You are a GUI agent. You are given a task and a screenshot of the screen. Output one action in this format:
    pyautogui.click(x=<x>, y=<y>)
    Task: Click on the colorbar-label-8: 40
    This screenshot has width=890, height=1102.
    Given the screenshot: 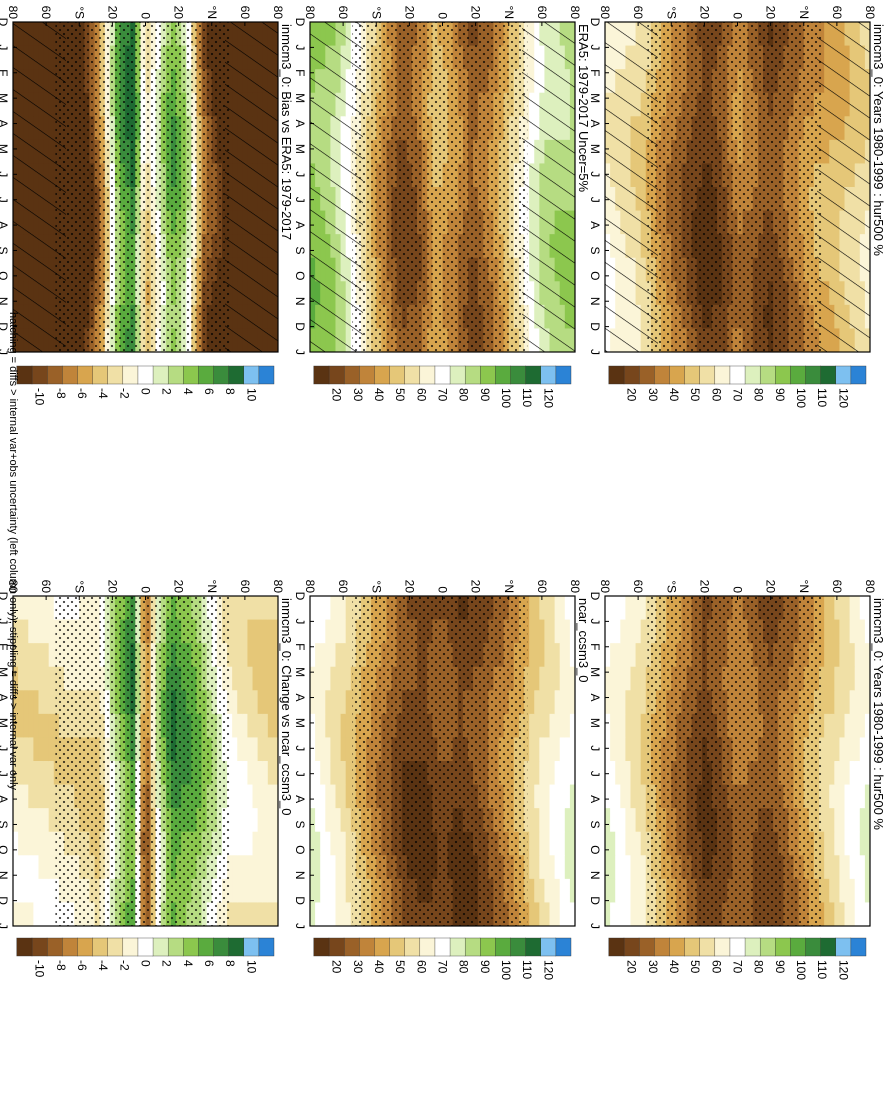 What is the action you would take?
    pyautogui.click(x=379, y=395)
    